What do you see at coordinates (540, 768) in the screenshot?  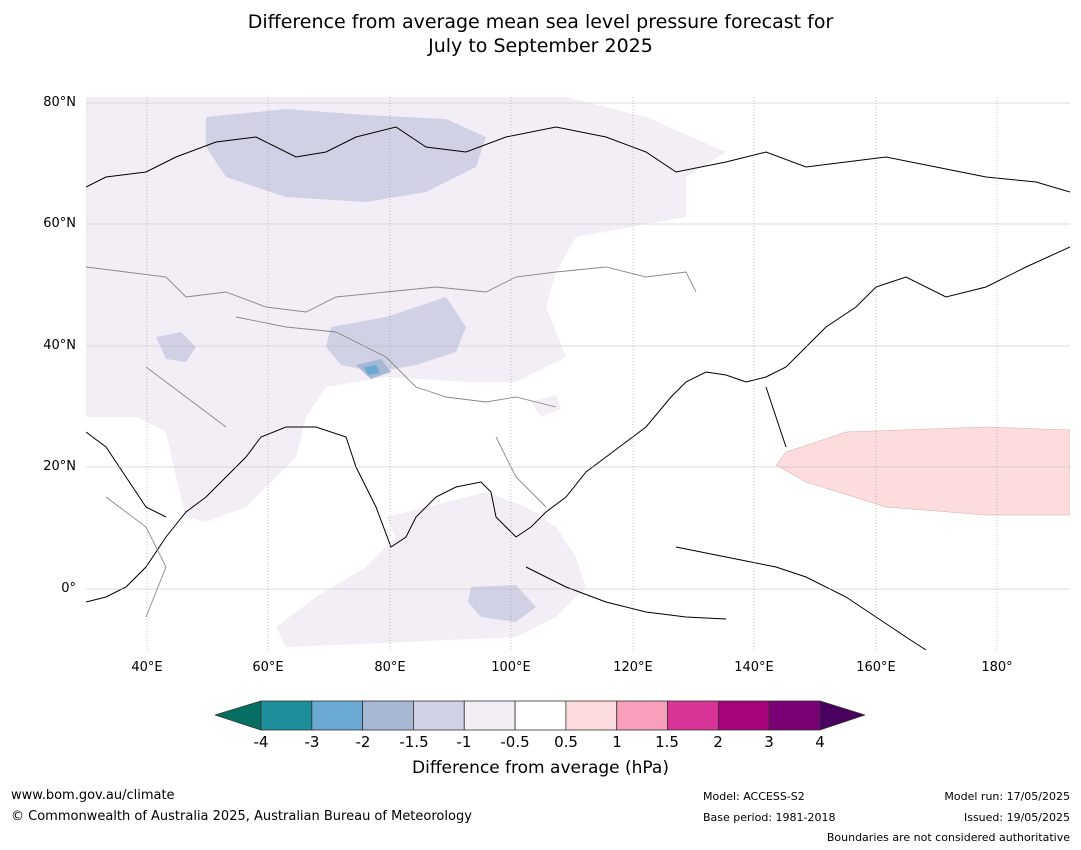 I see `colorbar-title: Difference from average (hPa)` at bounding box center [540, 768].